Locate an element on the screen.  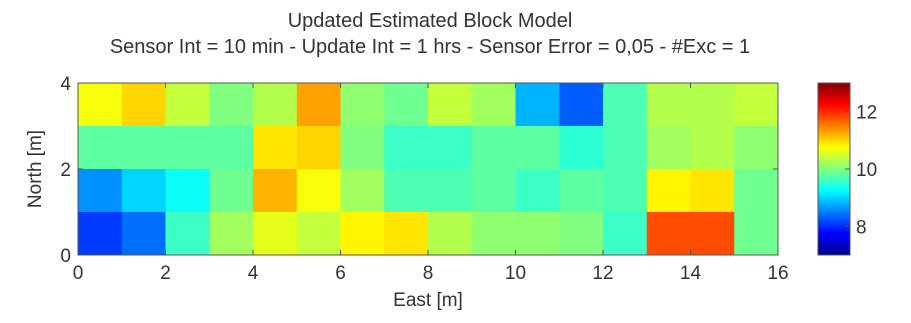
x-tick-label: 8 is located at coordinates (428, 273).